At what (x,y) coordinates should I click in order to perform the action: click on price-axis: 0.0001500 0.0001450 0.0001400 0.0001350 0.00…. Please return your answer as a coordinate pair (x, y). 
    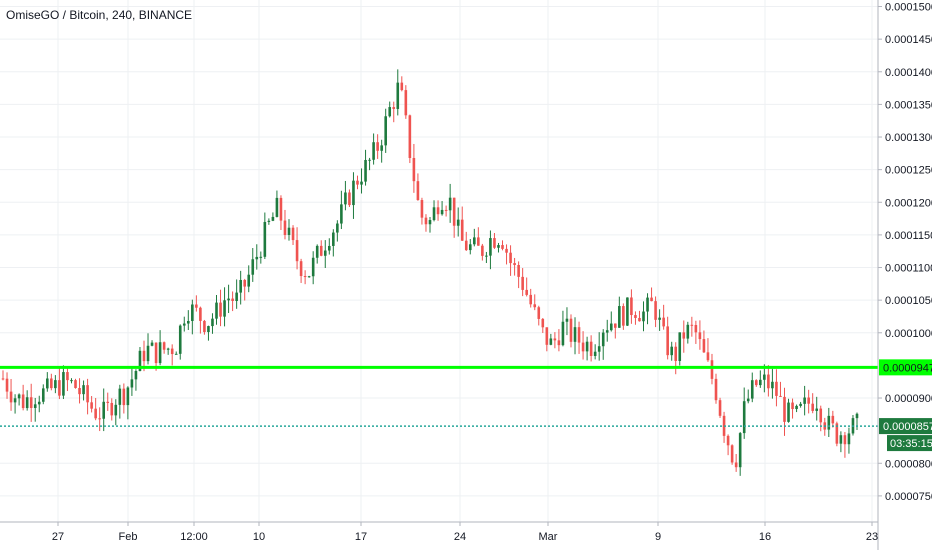
    Looking at the image, I should click on (904, 275).